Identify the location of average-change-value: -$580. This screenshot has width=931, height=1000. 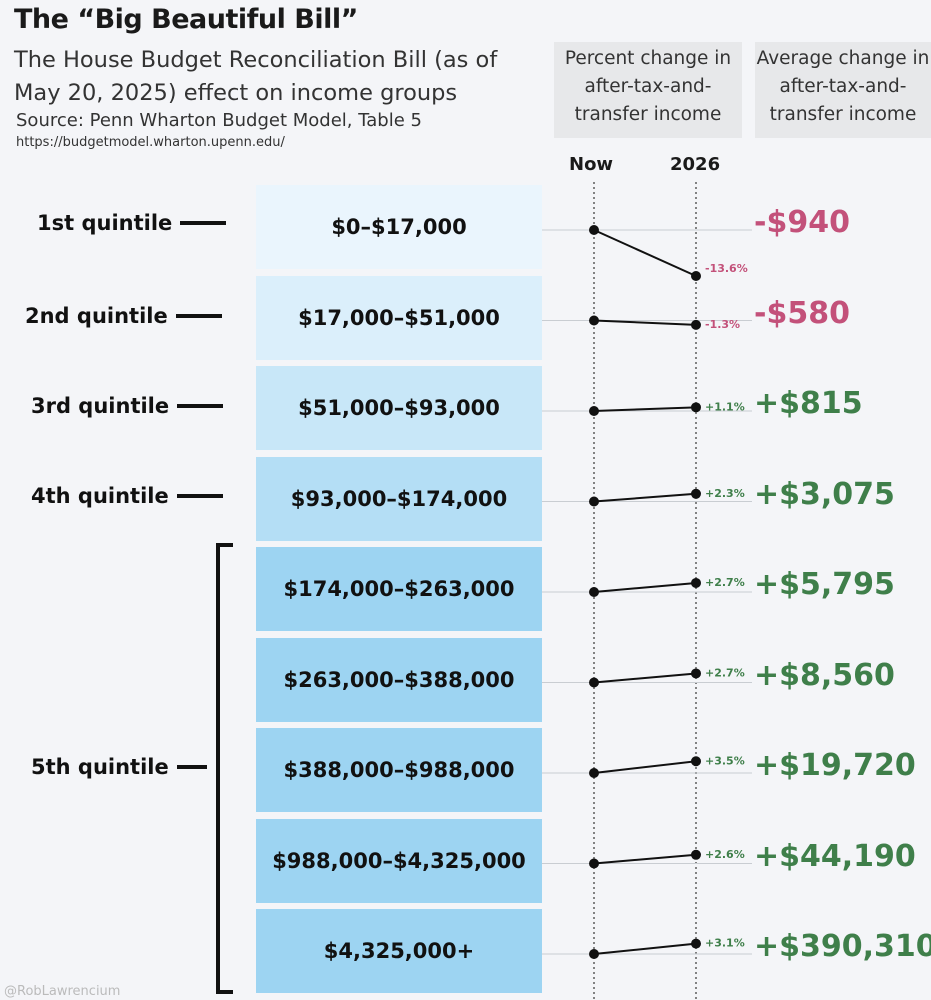
(802, 313).